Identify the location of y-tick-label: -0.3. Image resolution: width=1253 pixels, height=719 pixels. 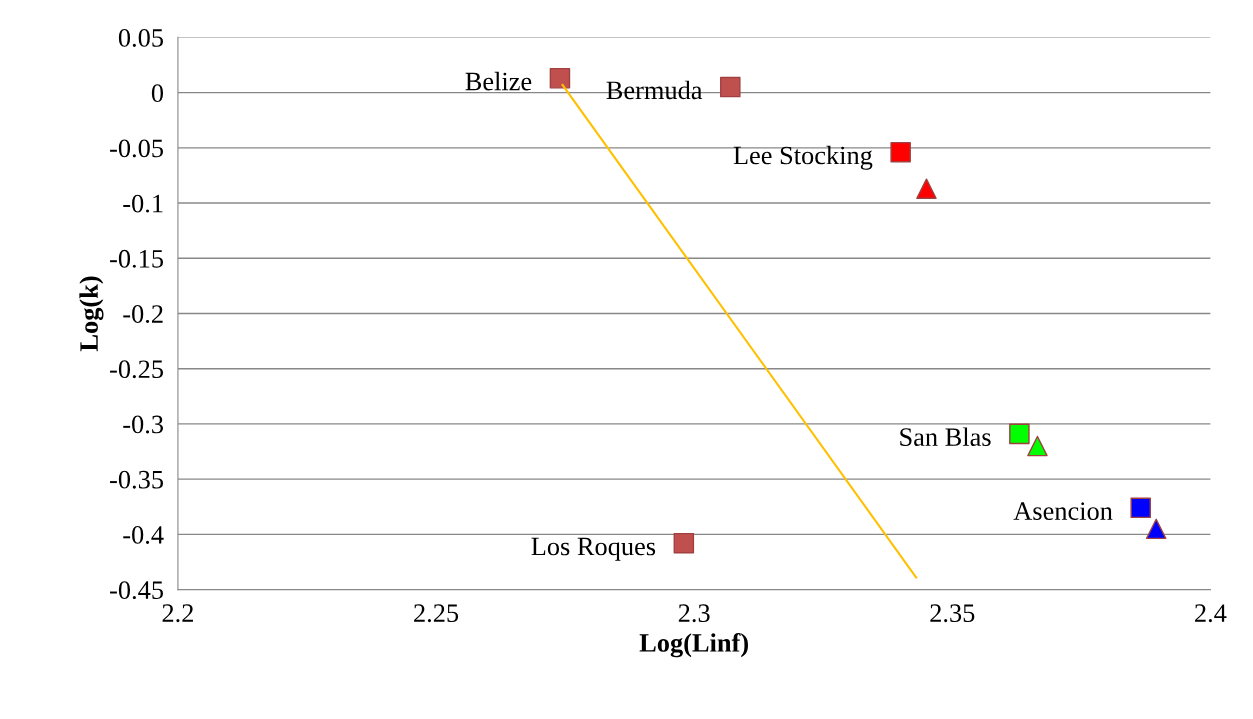
(143, 424).